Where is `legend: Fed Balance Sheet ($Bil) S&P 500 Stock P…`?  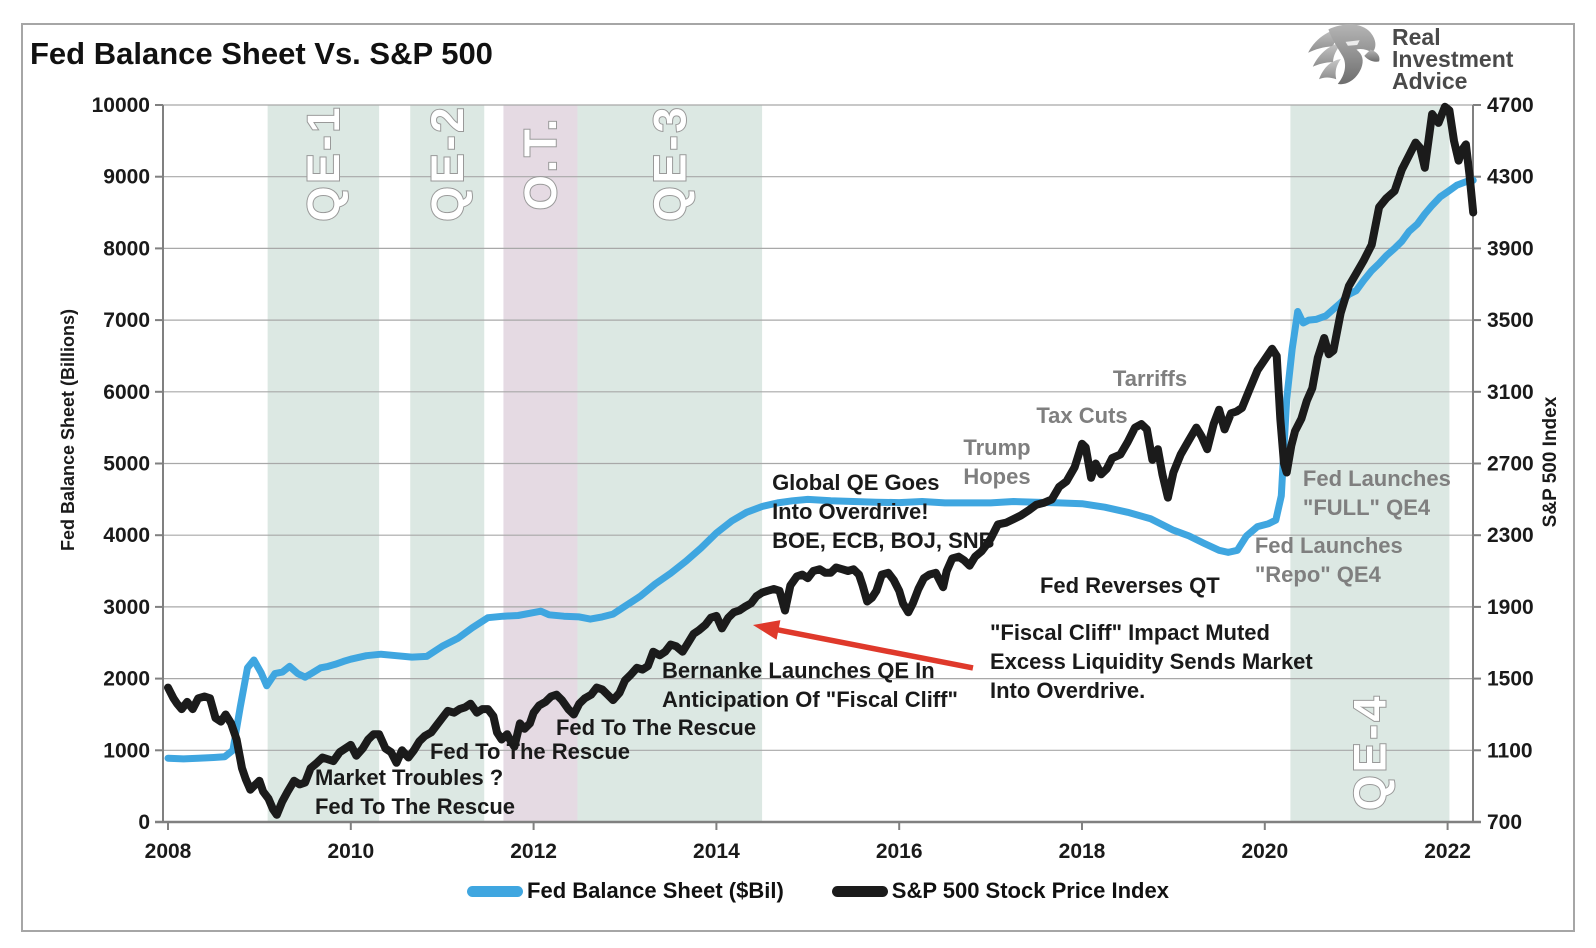 legend: Fed Balance Sheet ($Bil) S&P 500 Stock P… is located at coordinates (818, 891).